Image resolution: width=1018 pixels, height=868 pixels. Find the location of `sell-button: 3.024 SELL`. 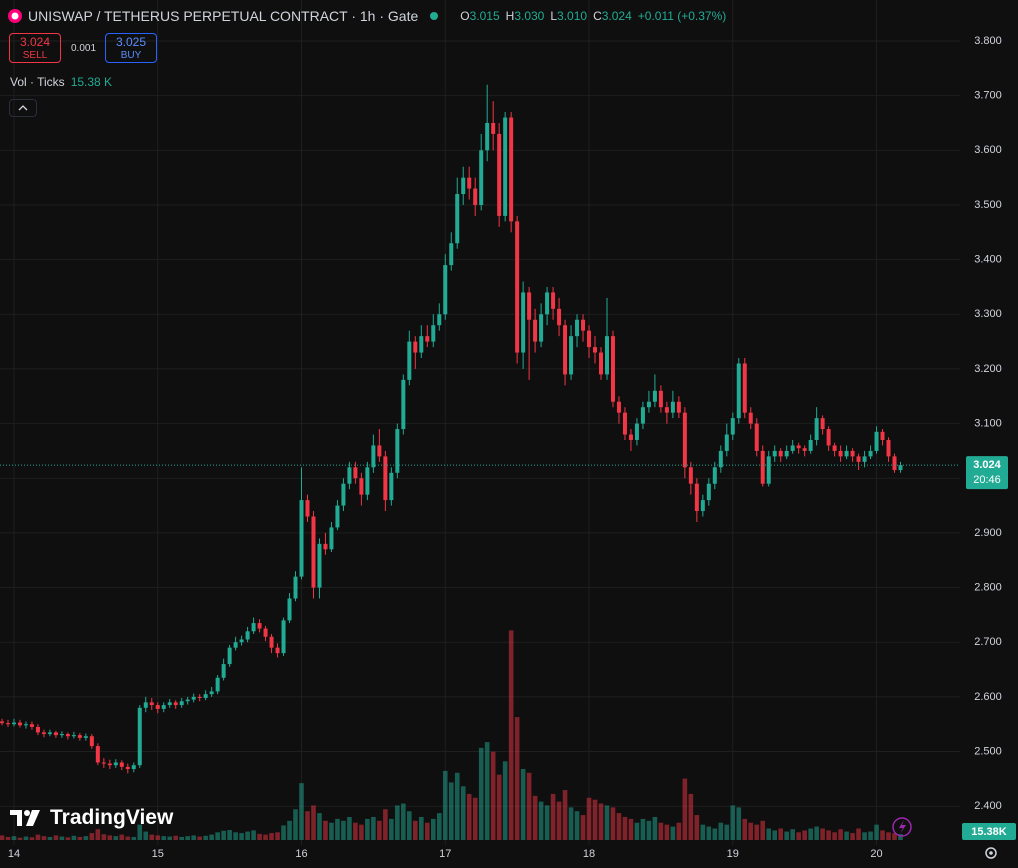

sell-button: 3.024 SELL is located at coordinates (35, 48).